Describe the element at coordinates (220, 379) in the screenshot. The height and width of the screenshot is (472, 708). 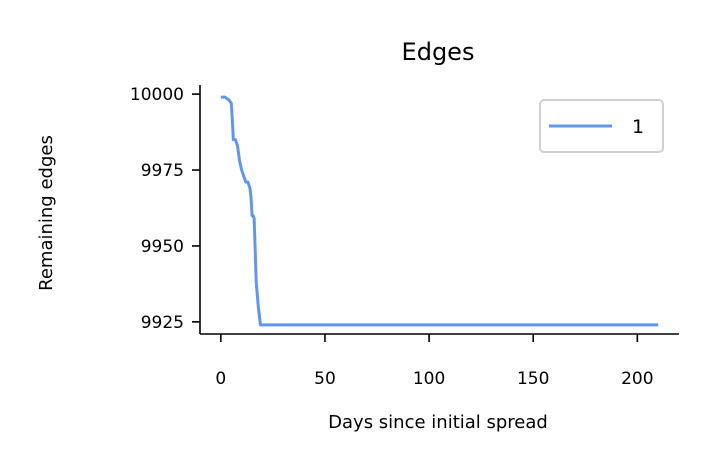
I see `x-tick-label: 0` at that location.